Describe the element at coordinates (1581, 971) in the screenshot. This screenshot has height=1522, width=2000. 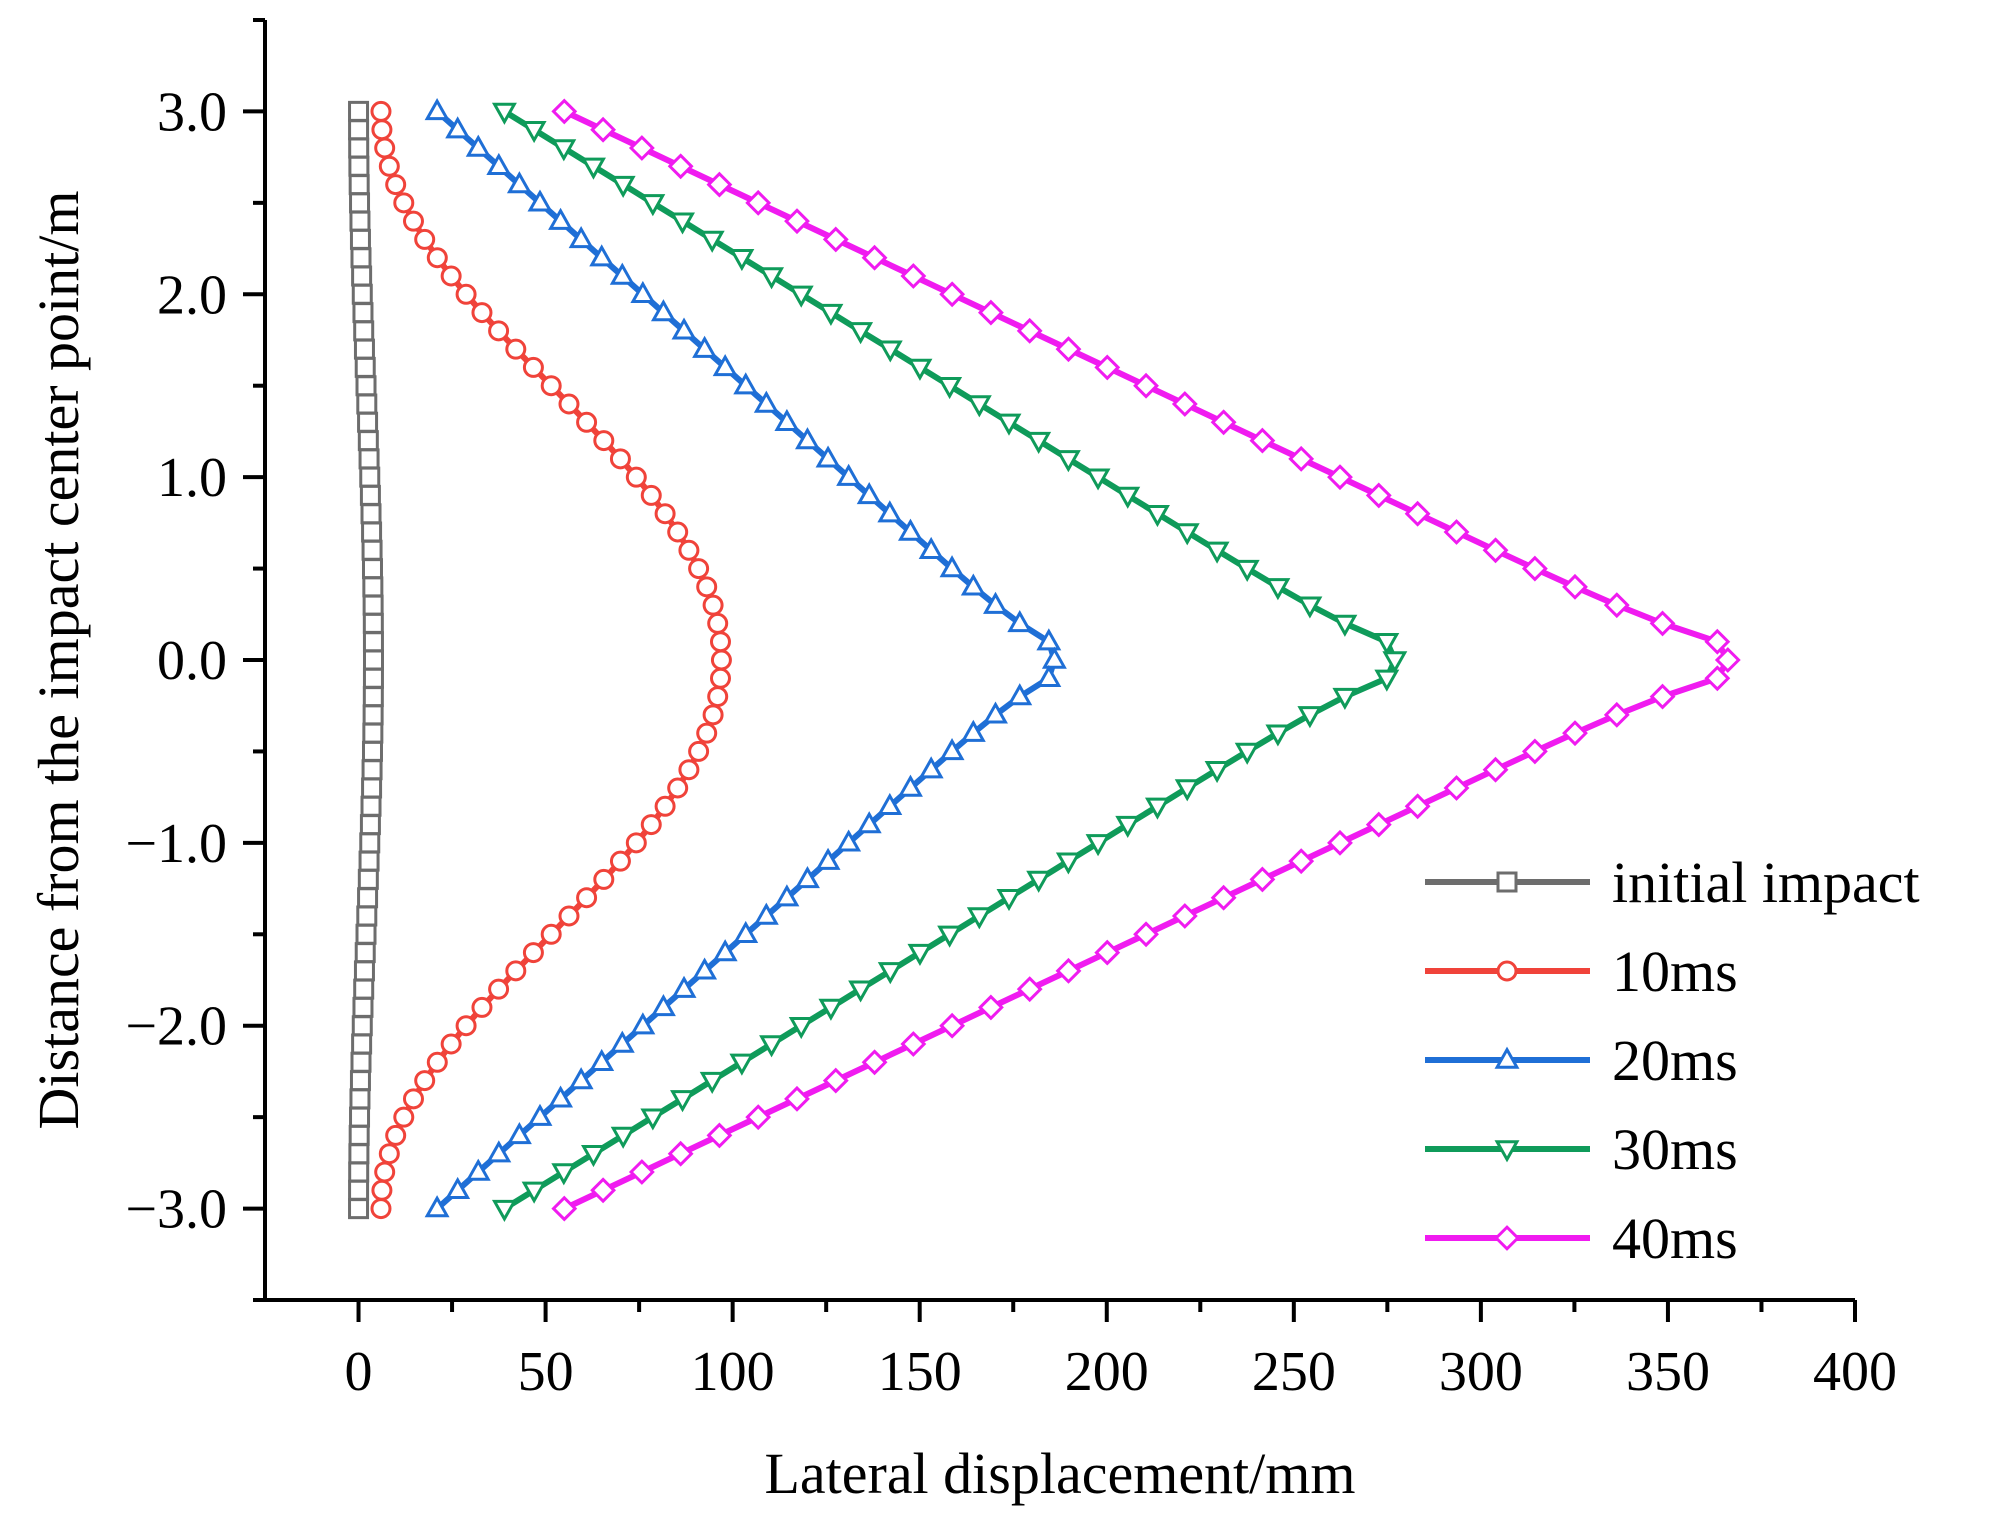
I see `legend-item: 10ms` at that location.